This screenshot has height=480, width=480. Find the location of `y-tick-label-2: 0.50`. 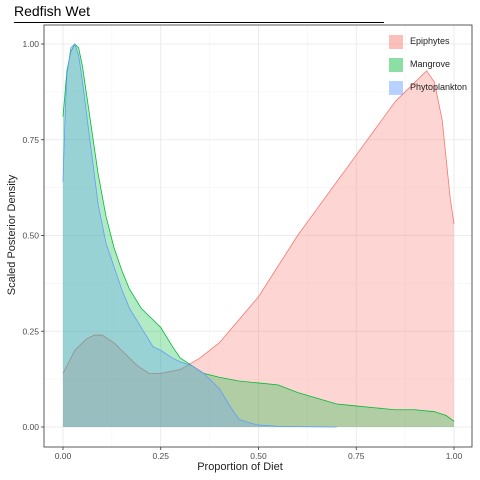

y-tick-label-2: 0.50 is located at coordinates (30, 236).